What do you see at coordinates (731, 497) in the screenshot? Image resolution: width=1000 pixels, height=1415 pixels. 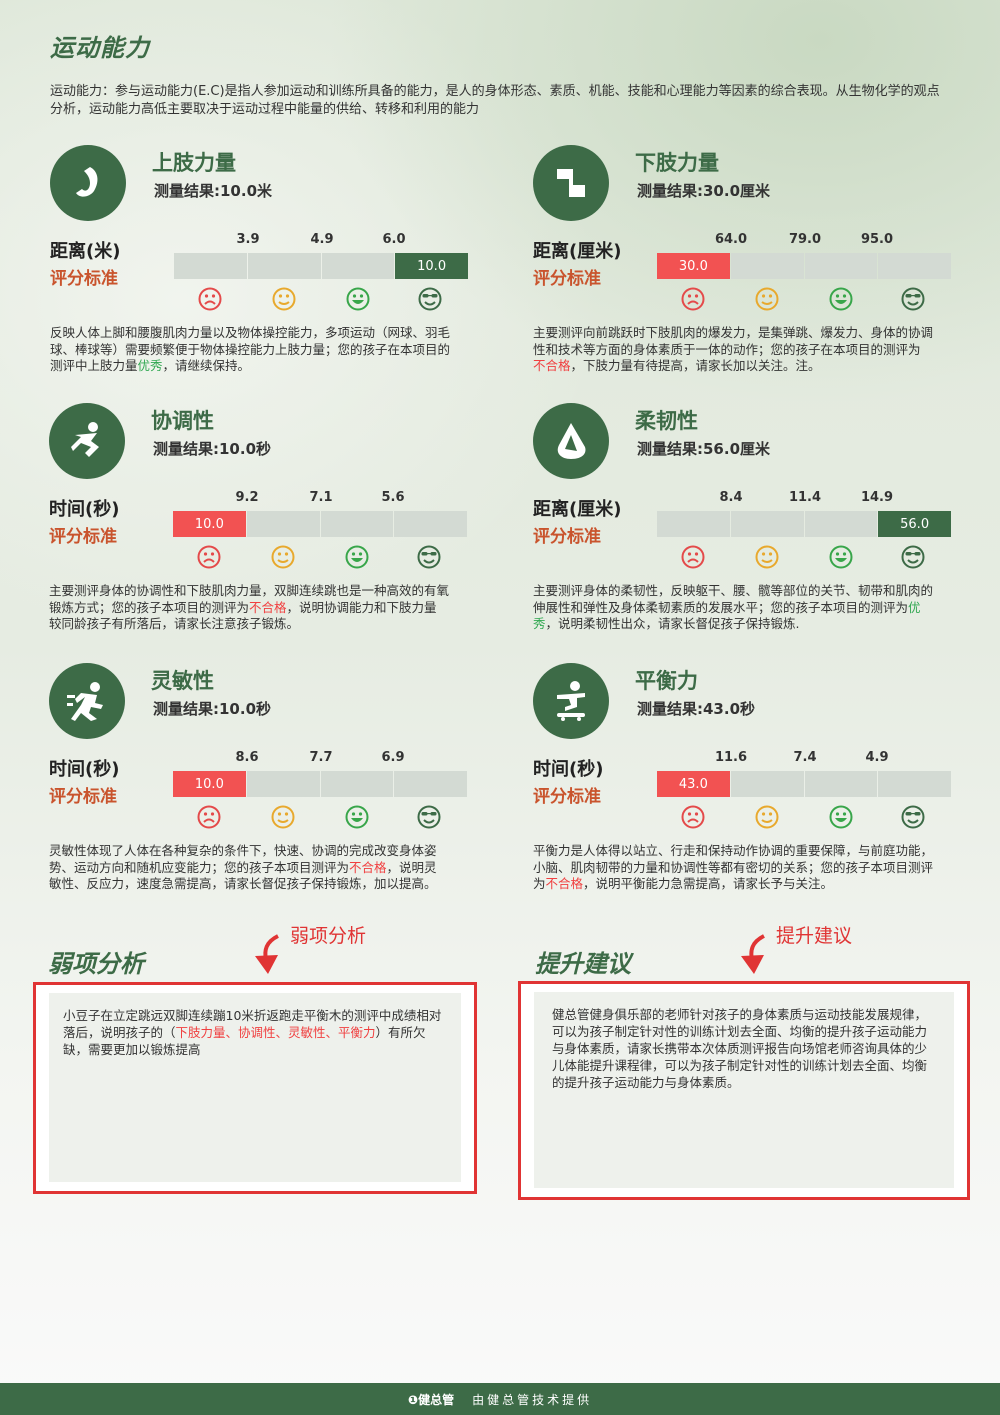 I see `threshold-tick: 8.4` at bounding box center [731, 497].